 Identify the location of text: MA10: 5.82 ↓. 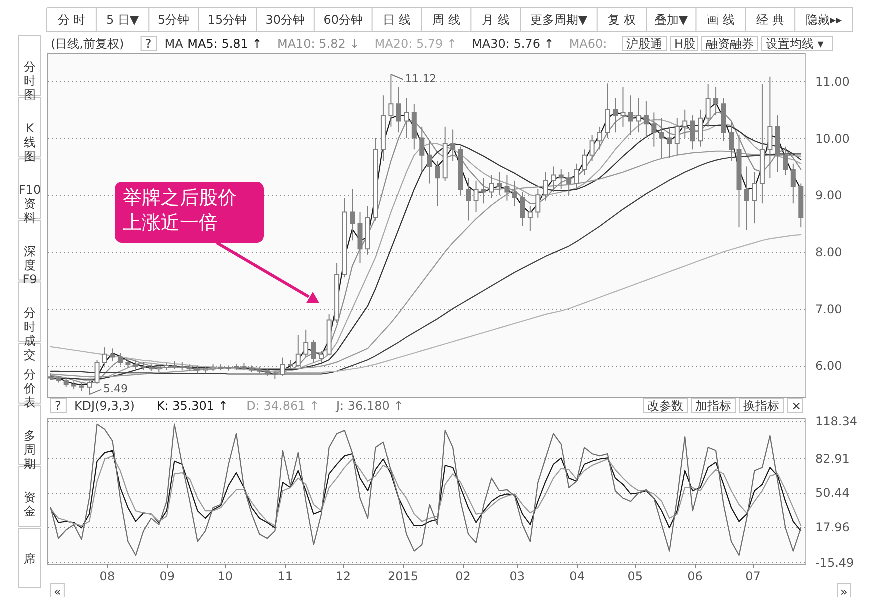
(318, 44).